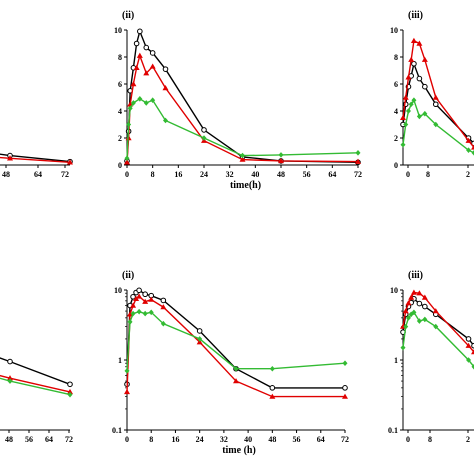 The width and height of the screenshot is (474, 474). What do you see at coordinates (393, 430) in the screenshot?
I see `y-tick-label: 0.1` at bounding box center [393, 430].